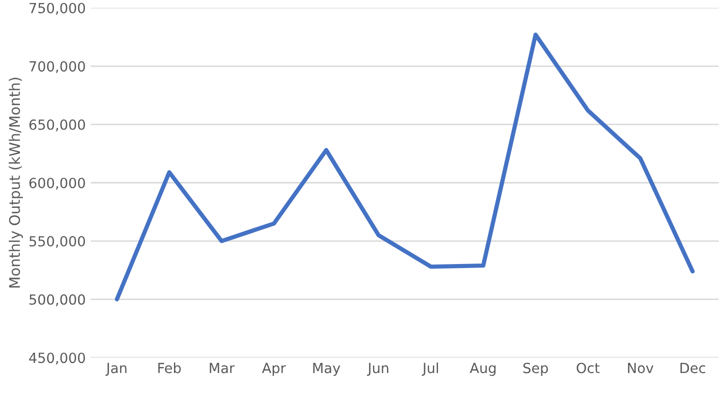 The image size is (726, 393). Describe the element at coordinates (57, 242) in the screenshot. I see `y-tick-label: 550,000` at that location.